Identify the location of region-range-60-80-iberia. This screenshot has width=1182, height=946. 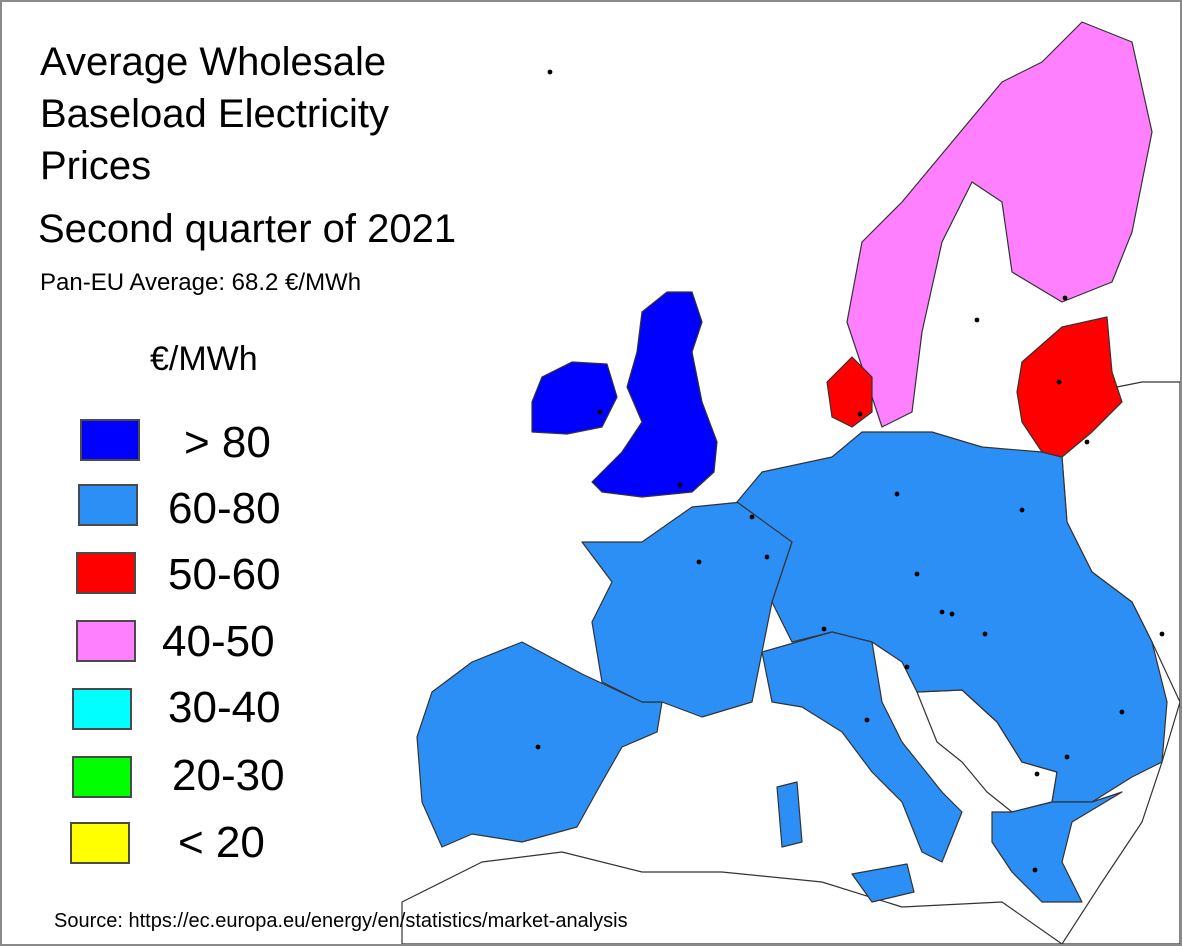
(539, 744).